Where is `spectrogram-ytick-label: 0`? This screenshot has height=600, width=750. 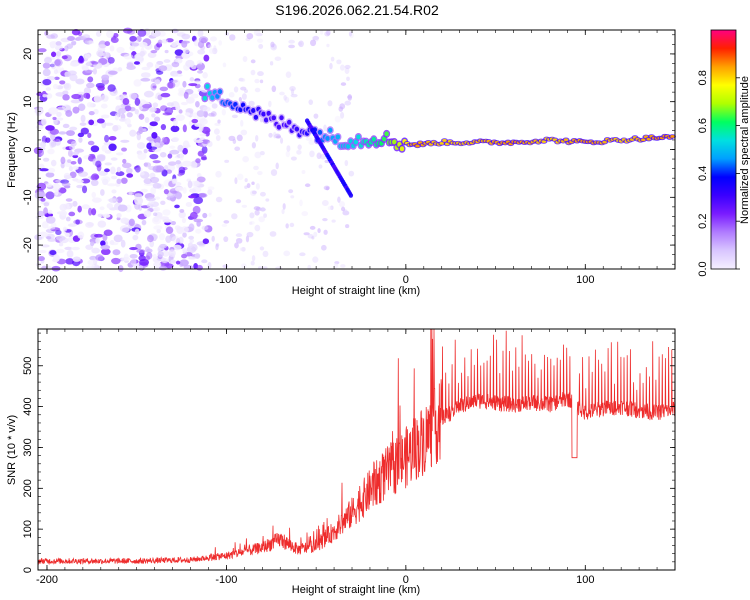
spectrogram-ytick-label: 0 is located at coordinates (28, 149).